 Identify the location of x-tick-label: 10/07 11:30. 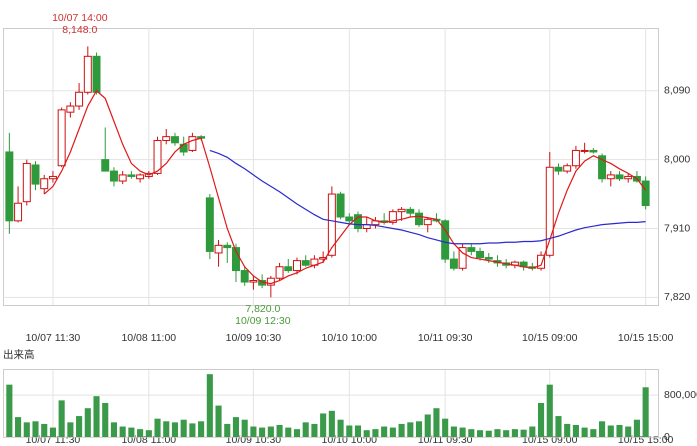
(53, 338).